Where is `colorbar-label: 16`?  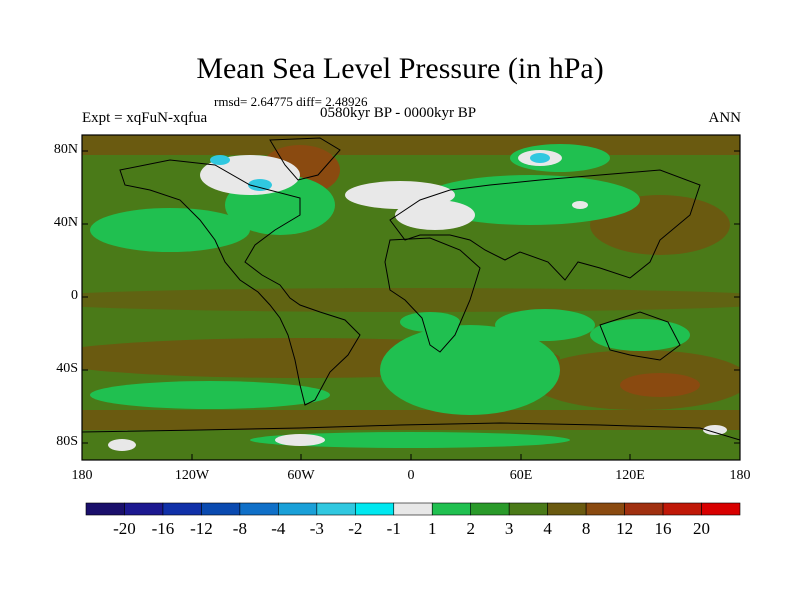
colorbar-label: 16 is located at coordinates (663, 528).